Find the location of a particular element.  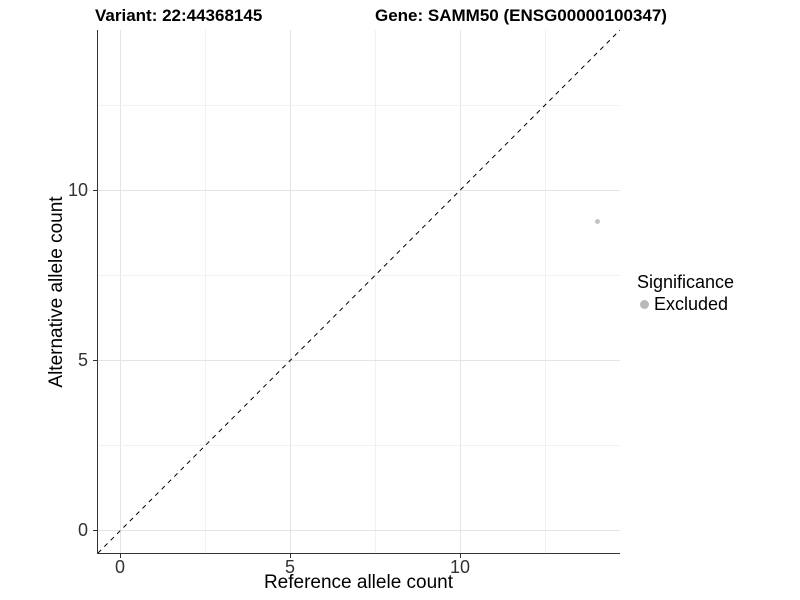

legend: Significance Excluded is located at coordinates (685, 293).